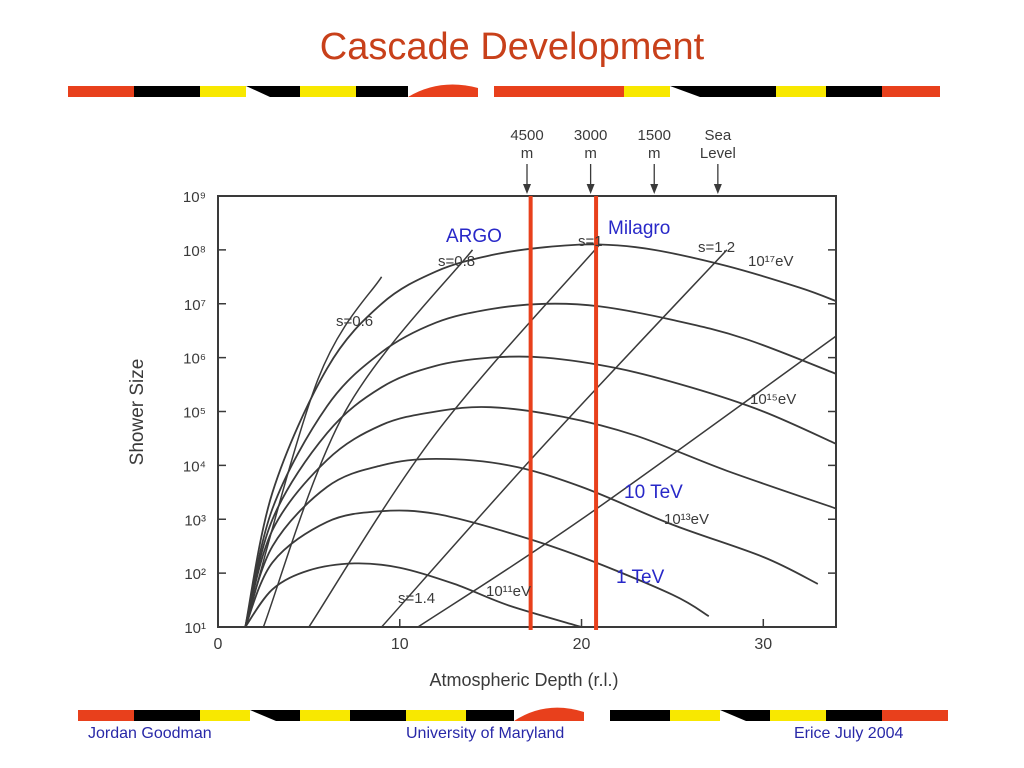  What do you see at coordinates (653, 492) in the screenshot?
I see `annotation-10tev: 10 TeV` at bounding box center [653, 492].